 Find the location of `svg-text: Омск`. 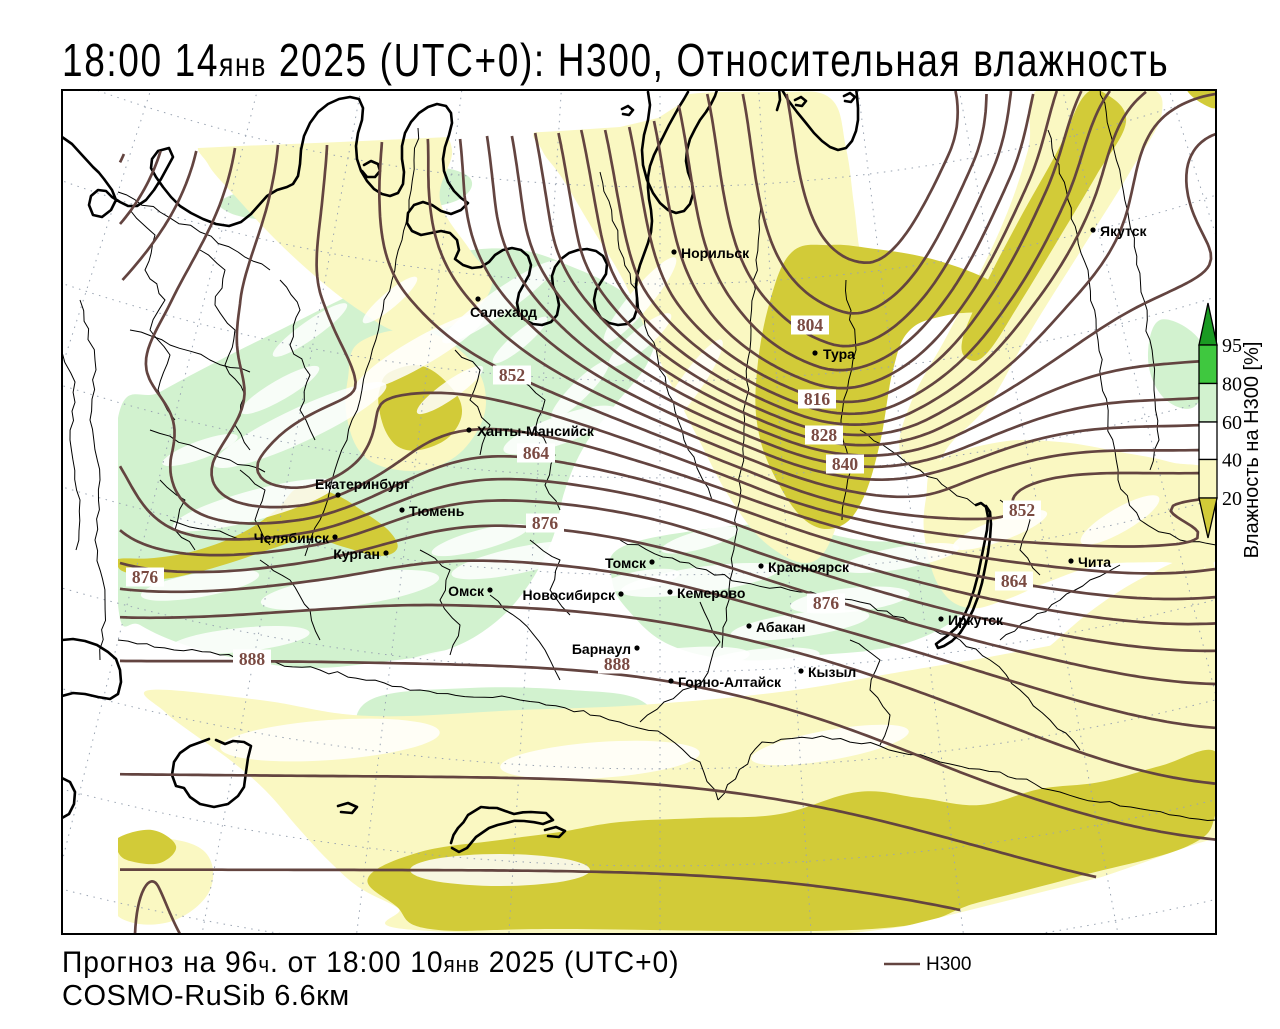

svg-text: Омск is located at coordinates (466, 591).